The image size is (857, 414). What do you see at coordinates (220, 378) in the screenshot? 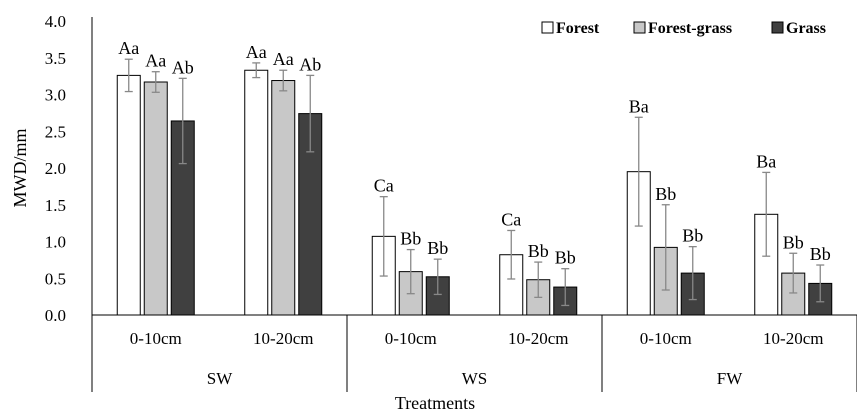
I see `group-label: SW` at bounding box center [220, 378].